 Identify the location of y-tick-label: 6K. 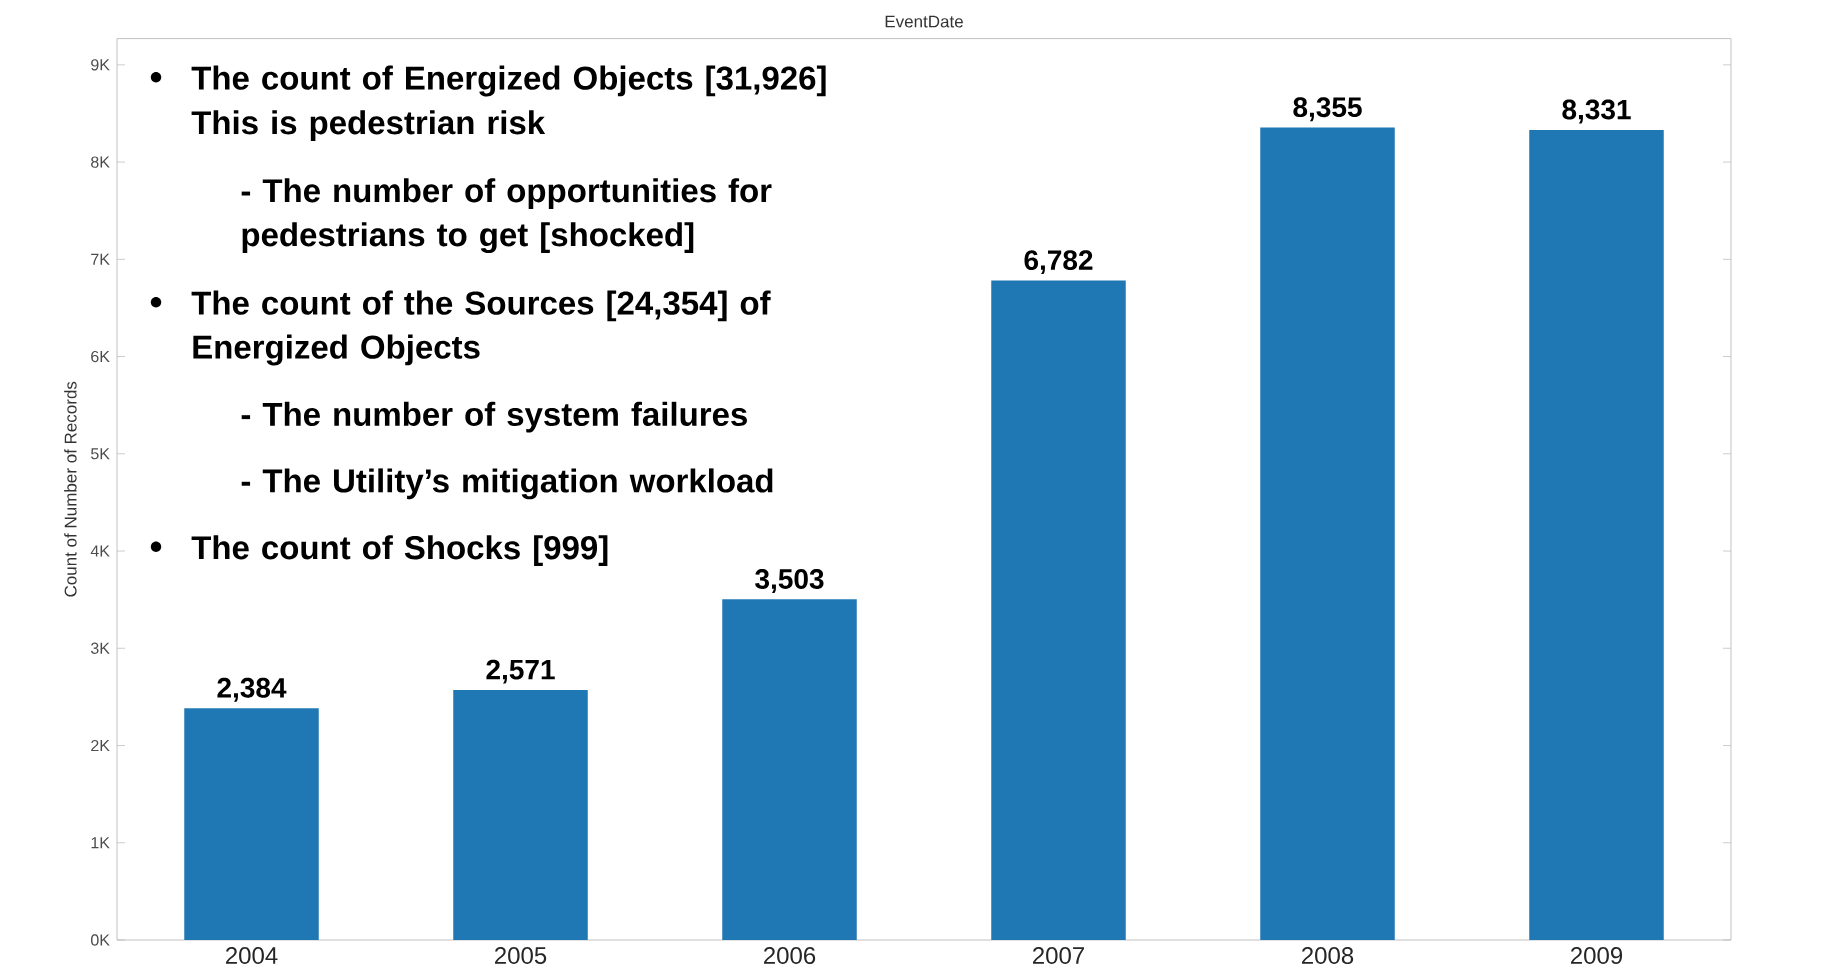
(100, 356).